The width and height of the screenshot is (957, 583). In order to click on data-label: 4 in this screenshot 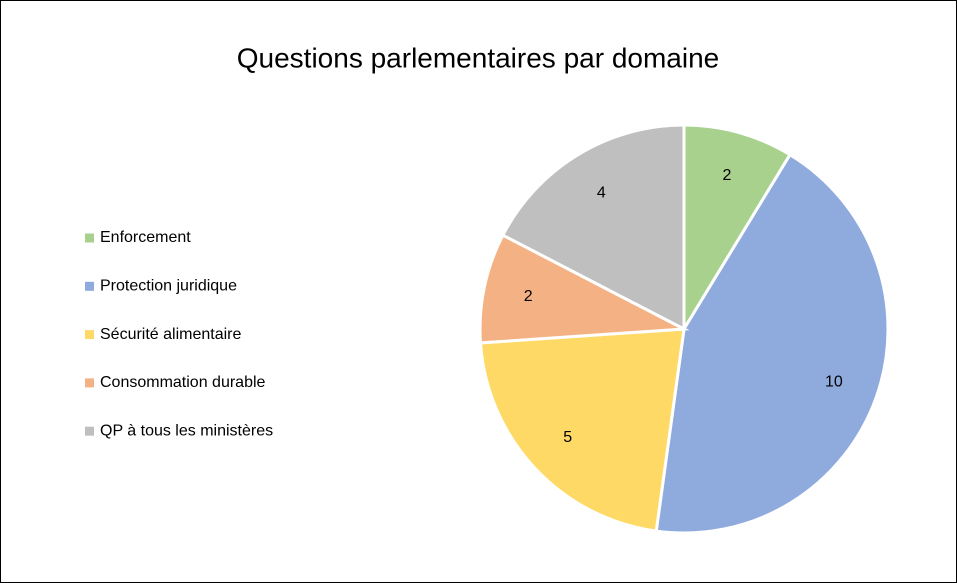, I will do `click(601, 192)`.